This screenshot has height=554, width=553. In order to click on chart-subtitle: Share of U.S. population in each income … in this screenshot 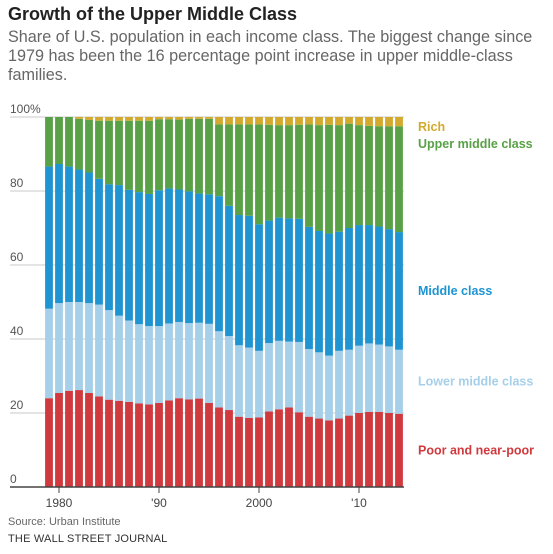, I will do `click(270, 56)`.